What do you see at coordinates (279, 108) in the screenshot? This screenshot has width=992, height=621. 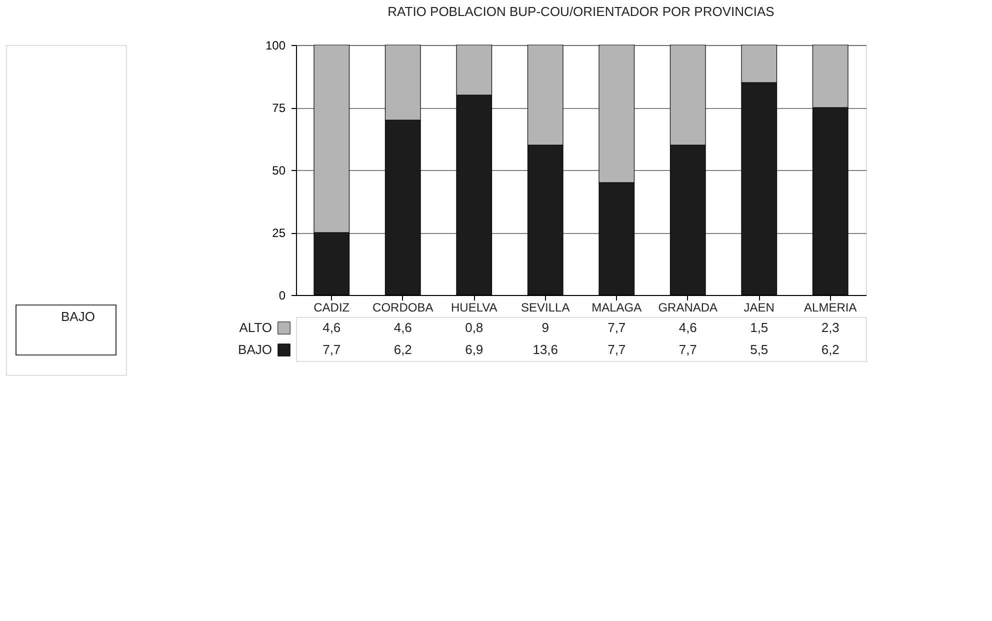 I see `y-tick-label: 75` at bounding box center [279, 108].